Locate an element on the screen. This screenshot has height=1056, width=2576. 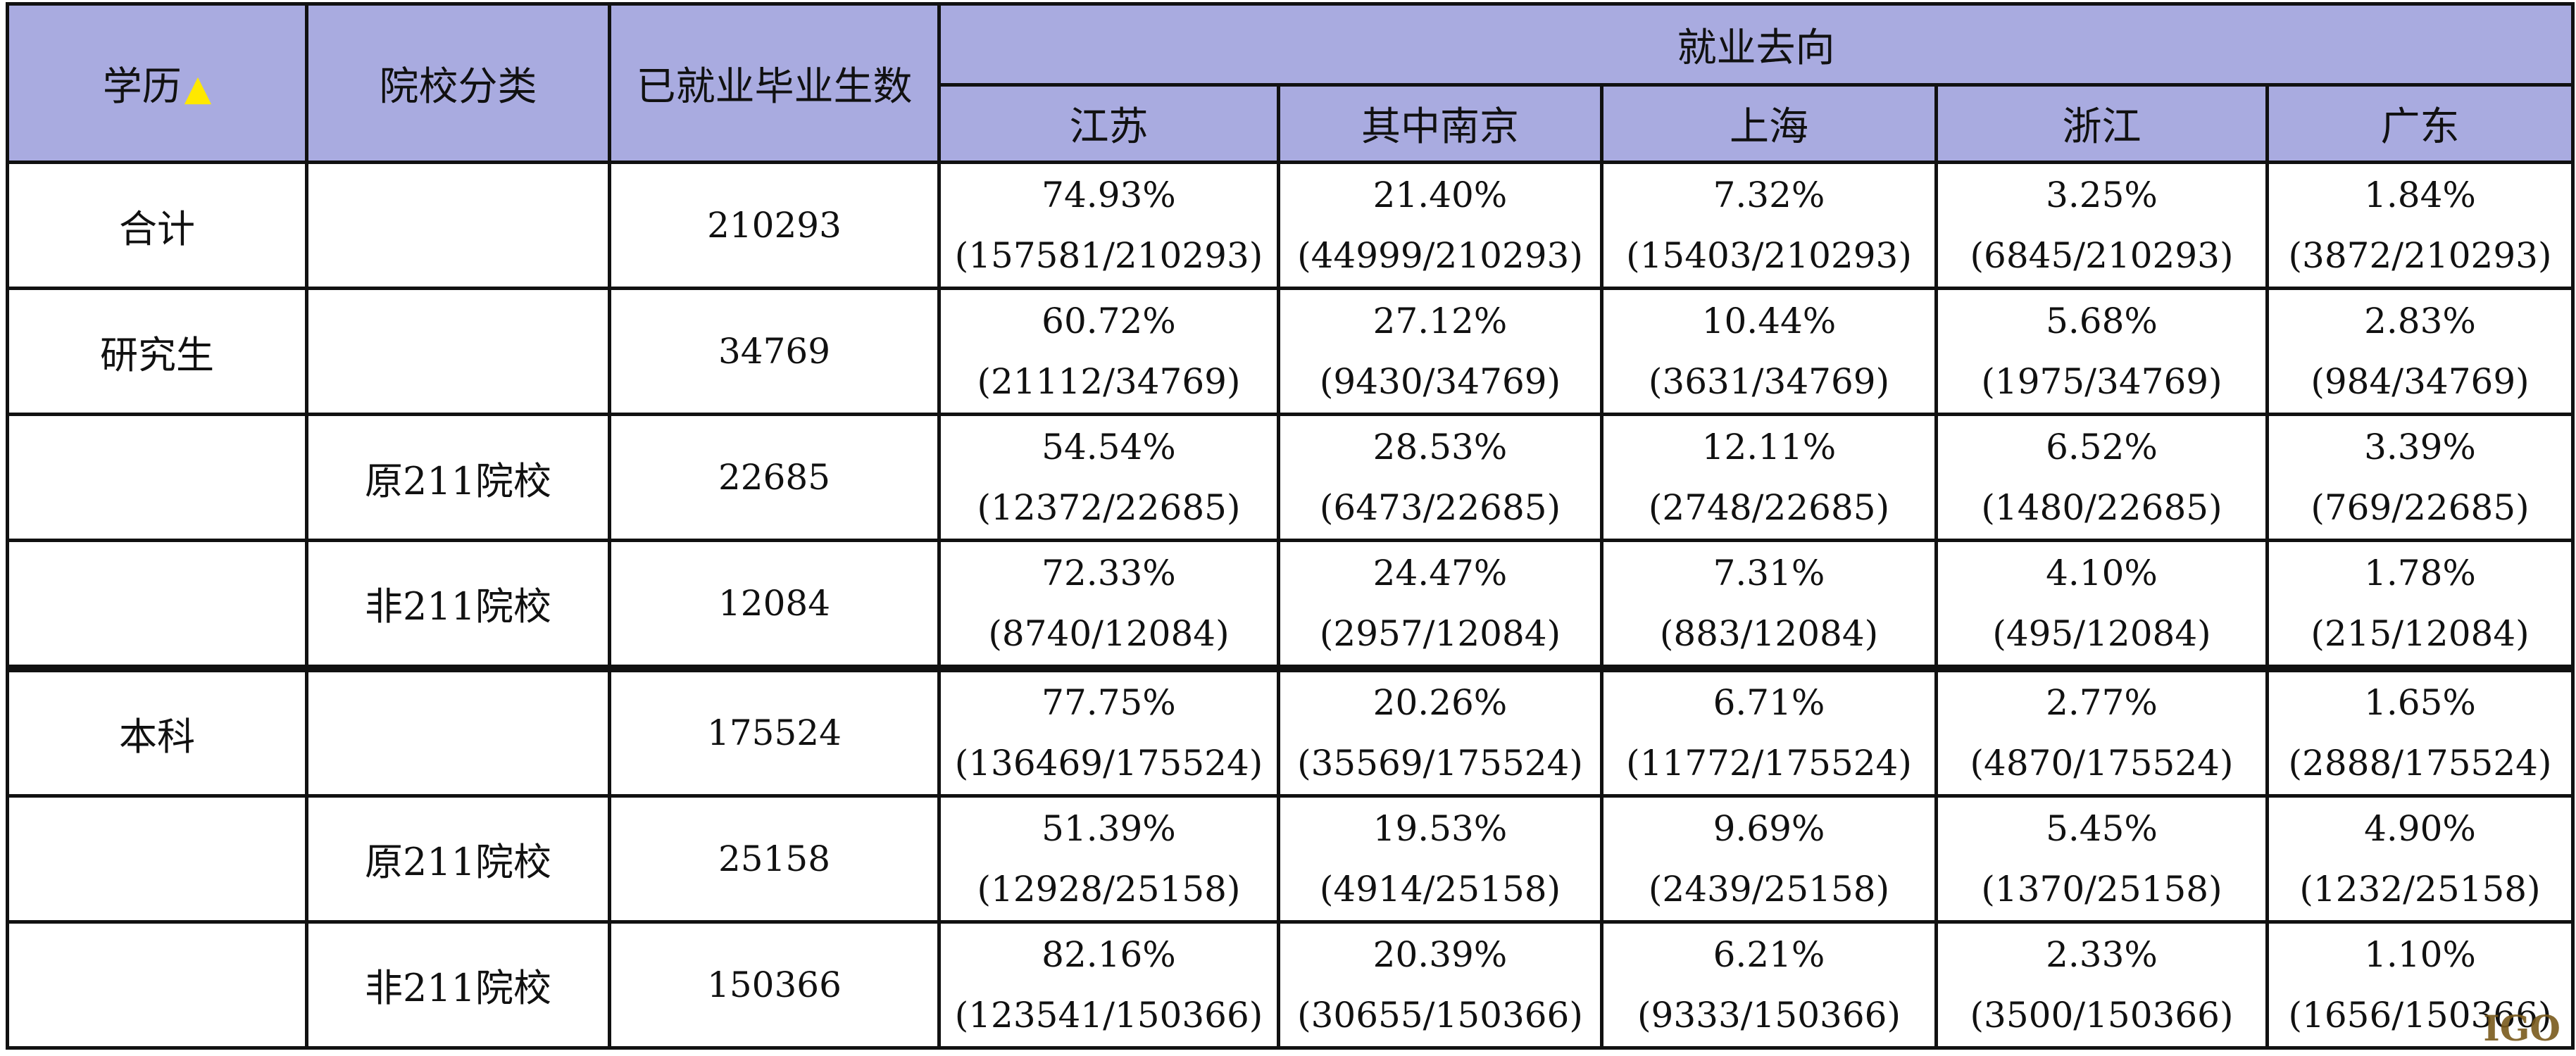
cell-destination: 6.71% (11772/175524) is located at coordinates (1769, 731).